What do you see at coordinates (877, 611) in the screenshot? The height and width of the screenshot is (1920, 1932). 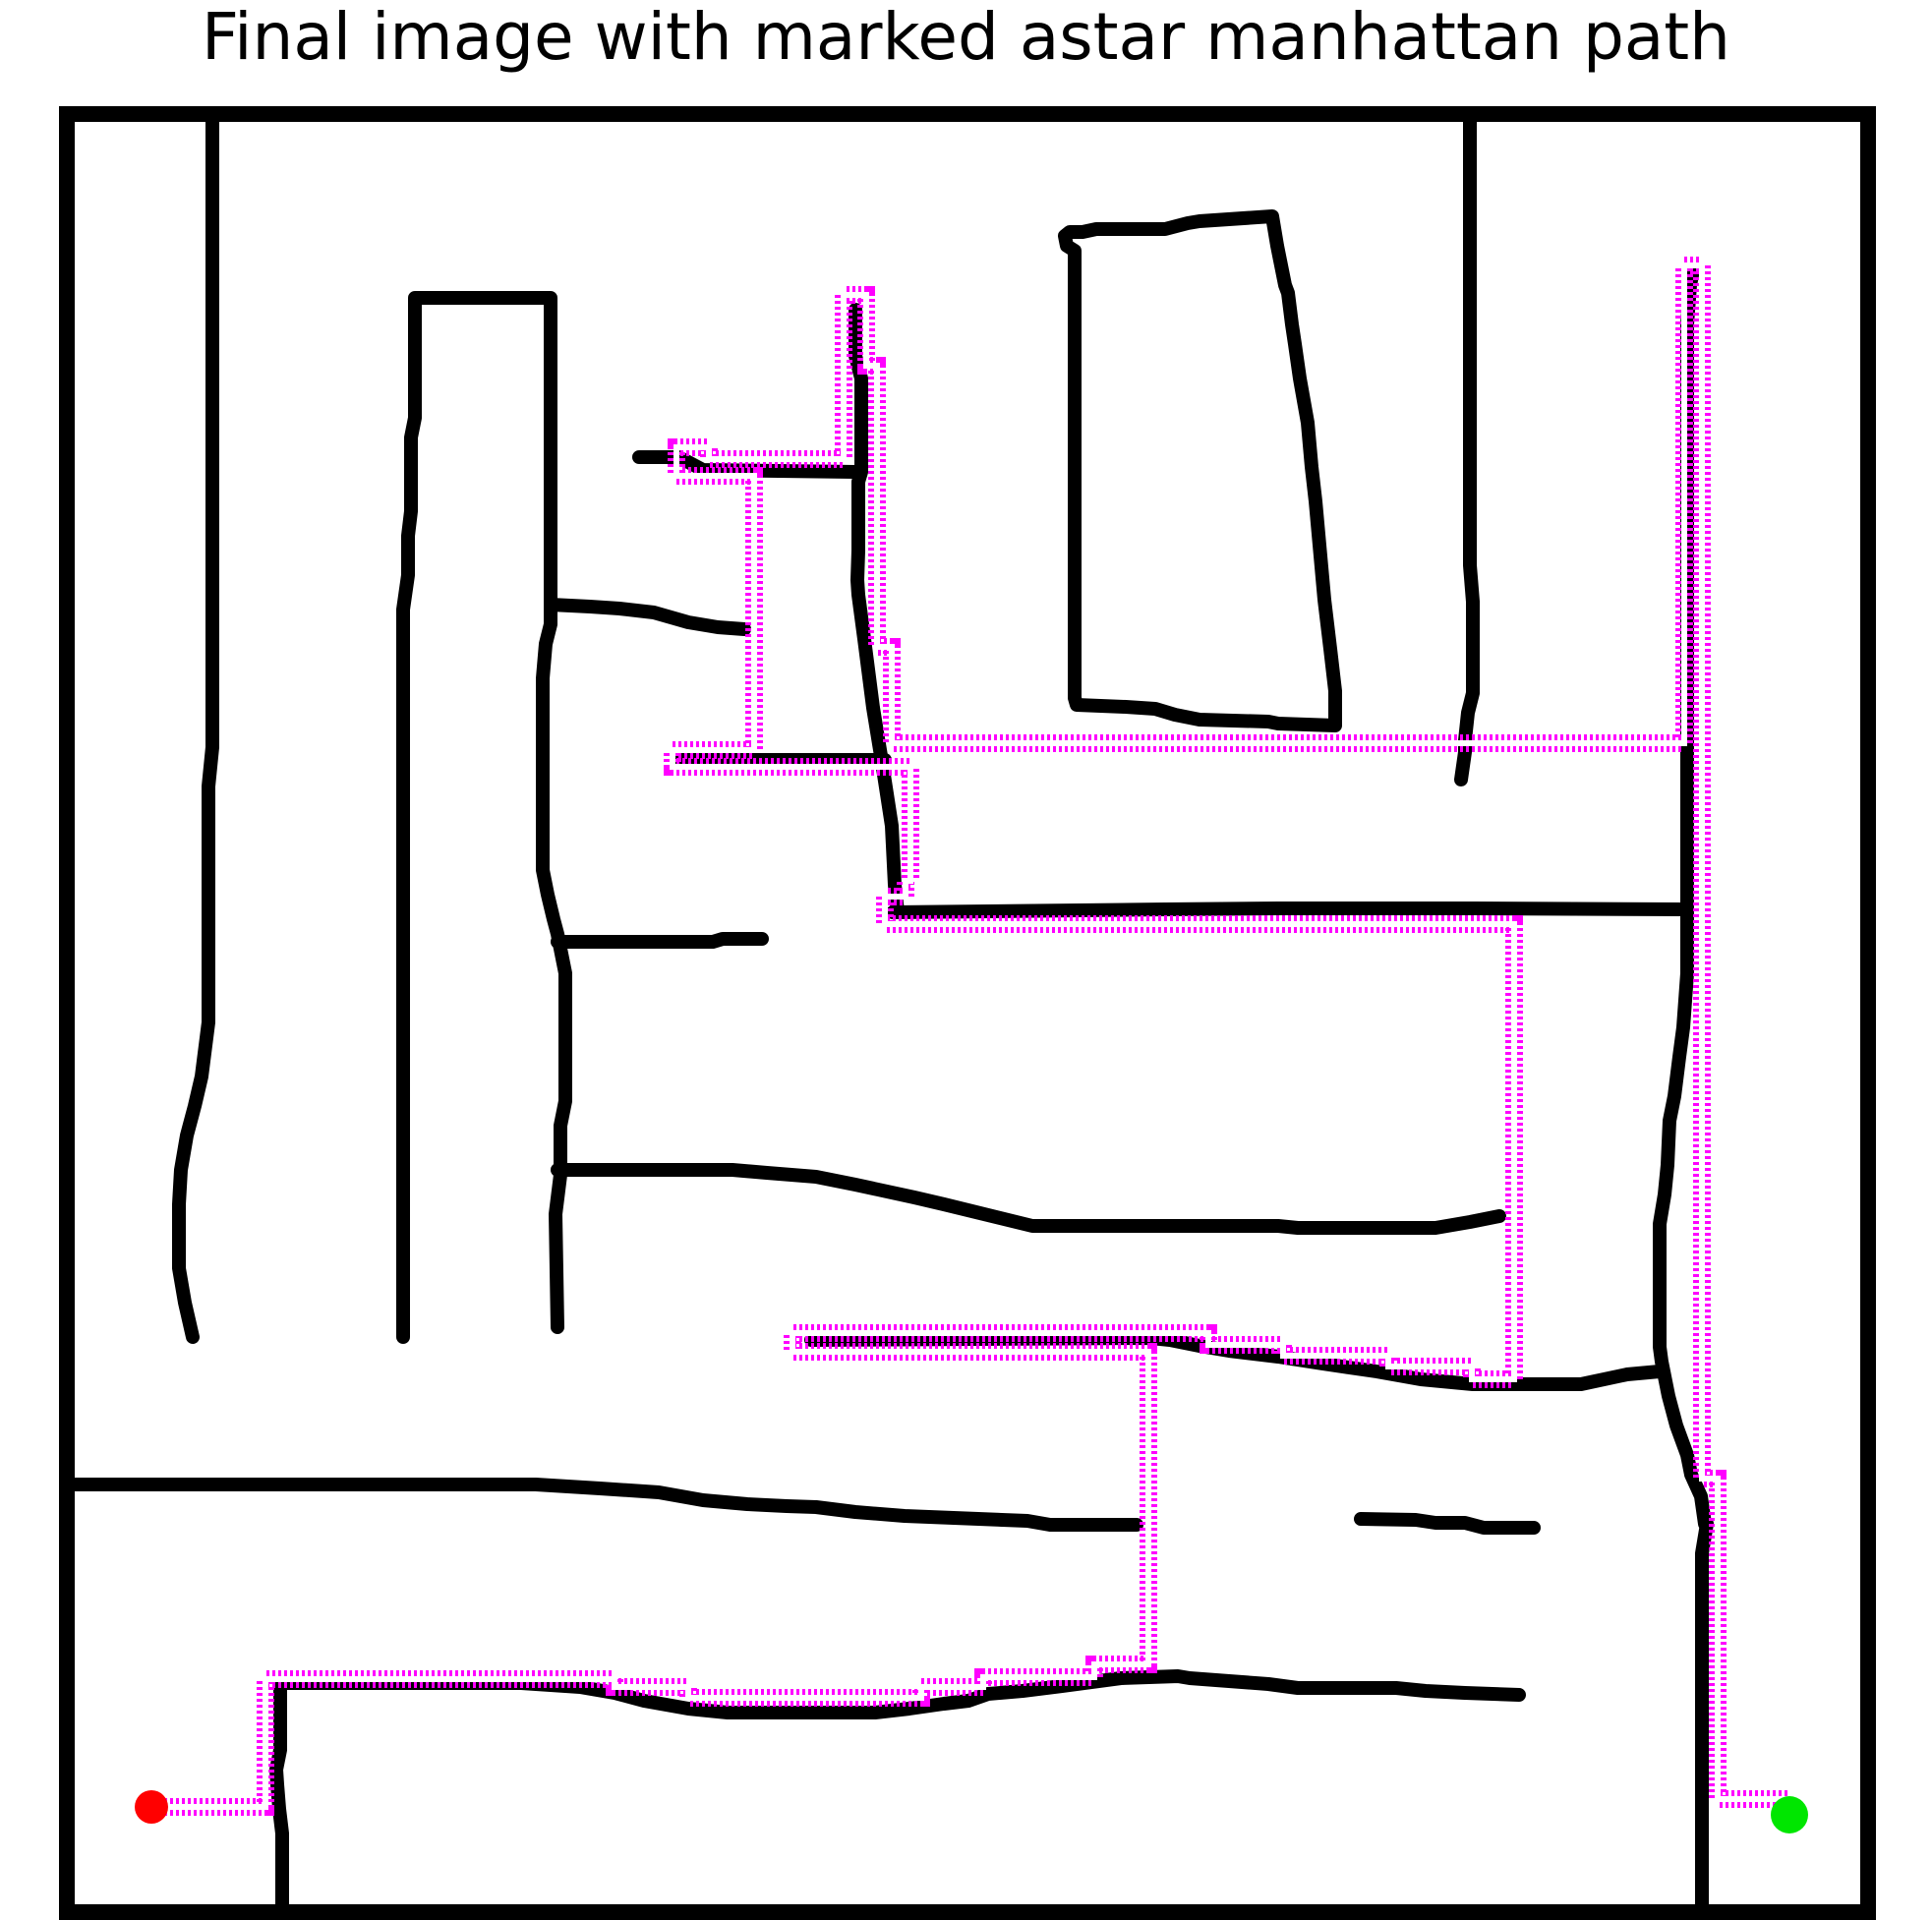 I see `wall-top-branch` at bounding box center [877, 611].